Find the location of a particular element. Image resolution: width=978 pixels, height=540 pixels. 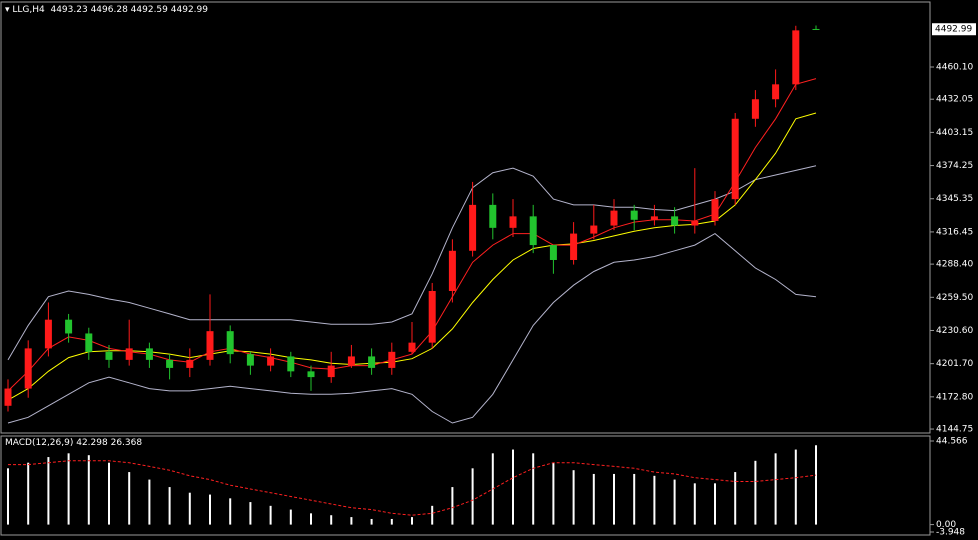

y-tick-label: 4144.75 is located at coordinates (954, 430).